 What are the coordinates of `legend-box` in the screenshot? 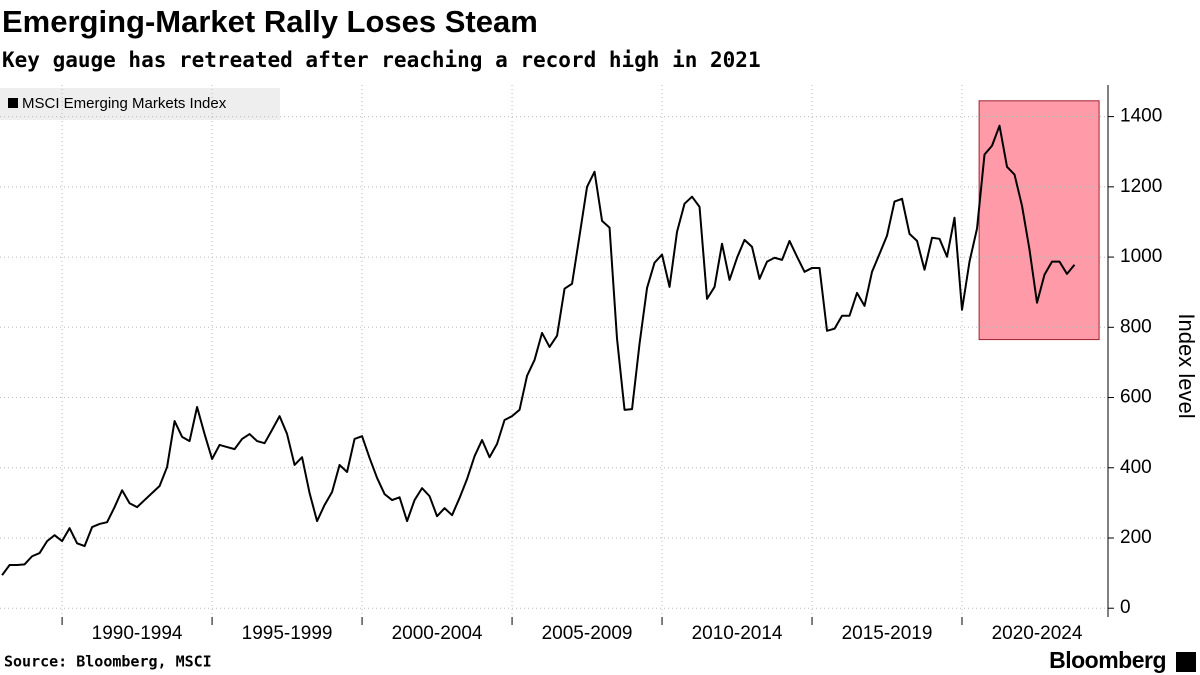 It's located at (140, 104).